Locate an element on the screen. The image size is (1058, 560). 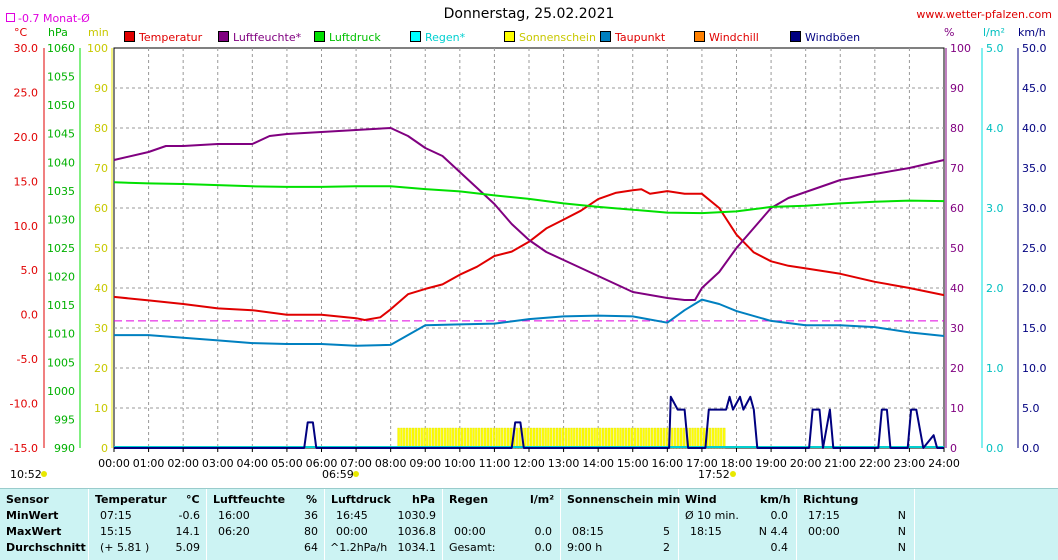
y-tick-label: 50 is located at coordinates (957, 248).